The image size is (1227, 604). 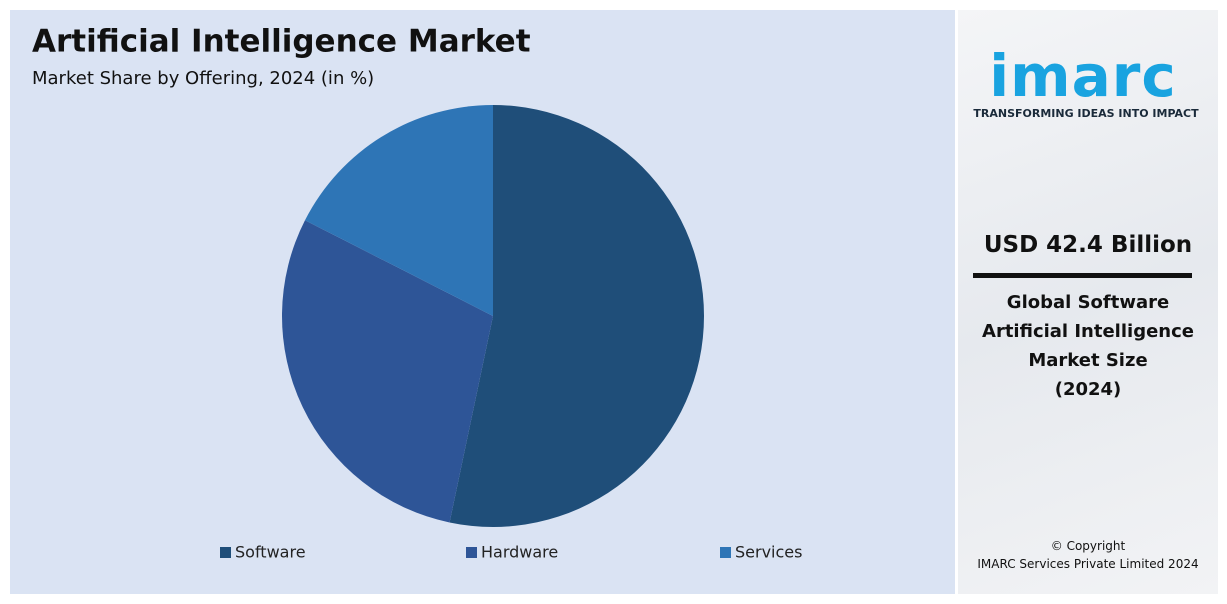 What do you see at coordinates (203, 78) in the screenshot?
I see `chart-subtitle: Market Share by Offering, 2024 (in %)` at bounding box center [203, 78].